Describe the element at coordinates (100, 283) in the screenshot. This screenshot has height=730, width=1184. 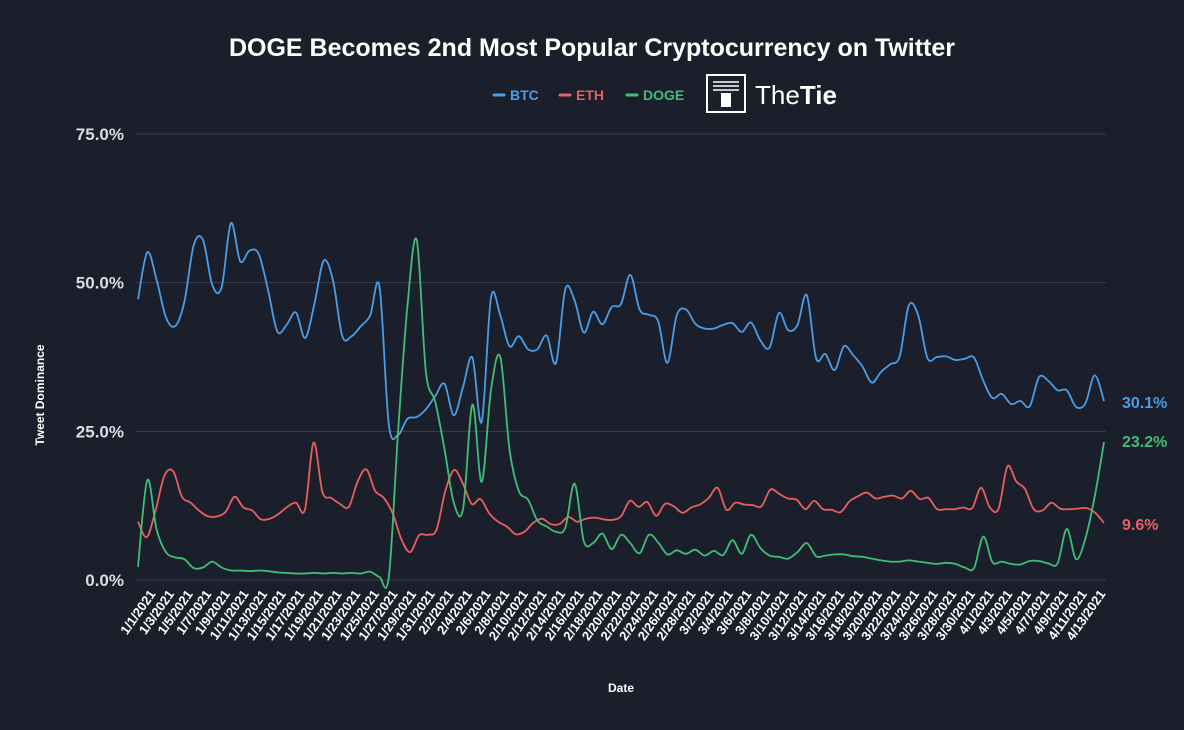
I see `y-tick-label: 50.0%` at that location.